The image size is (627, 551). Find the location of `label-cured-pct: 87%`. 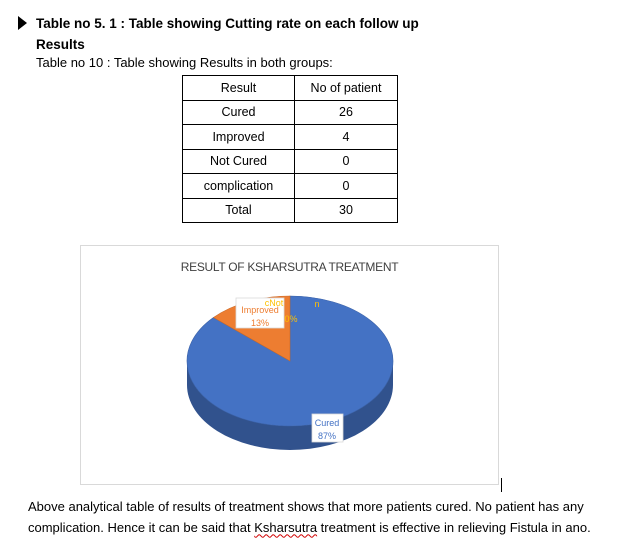

label-cured-pct: 87% is located at coordinates (327, 436).